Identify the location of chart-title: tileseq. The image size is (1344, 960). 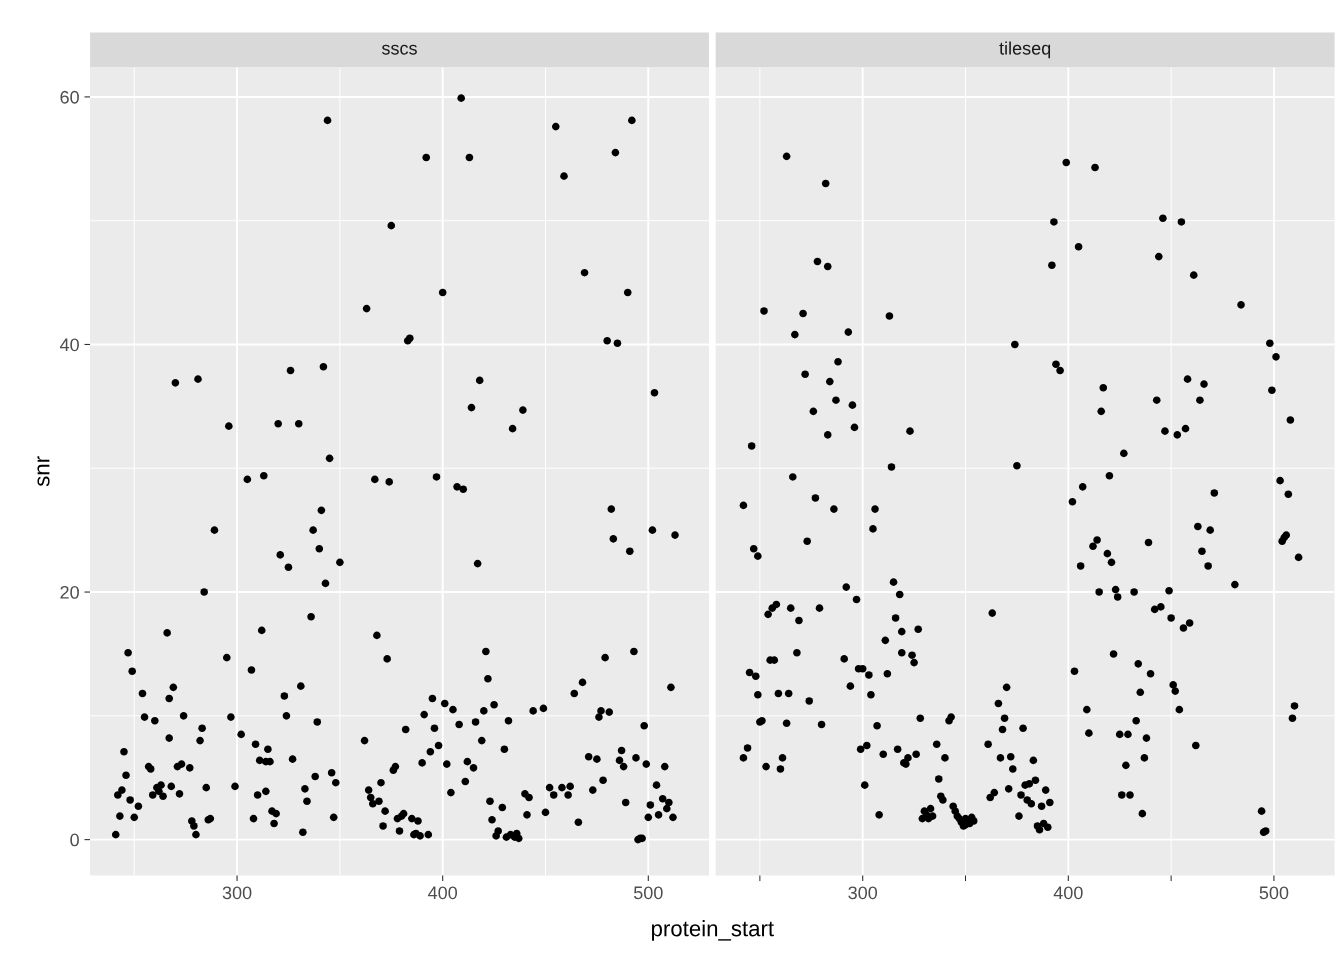
(1025, 50).